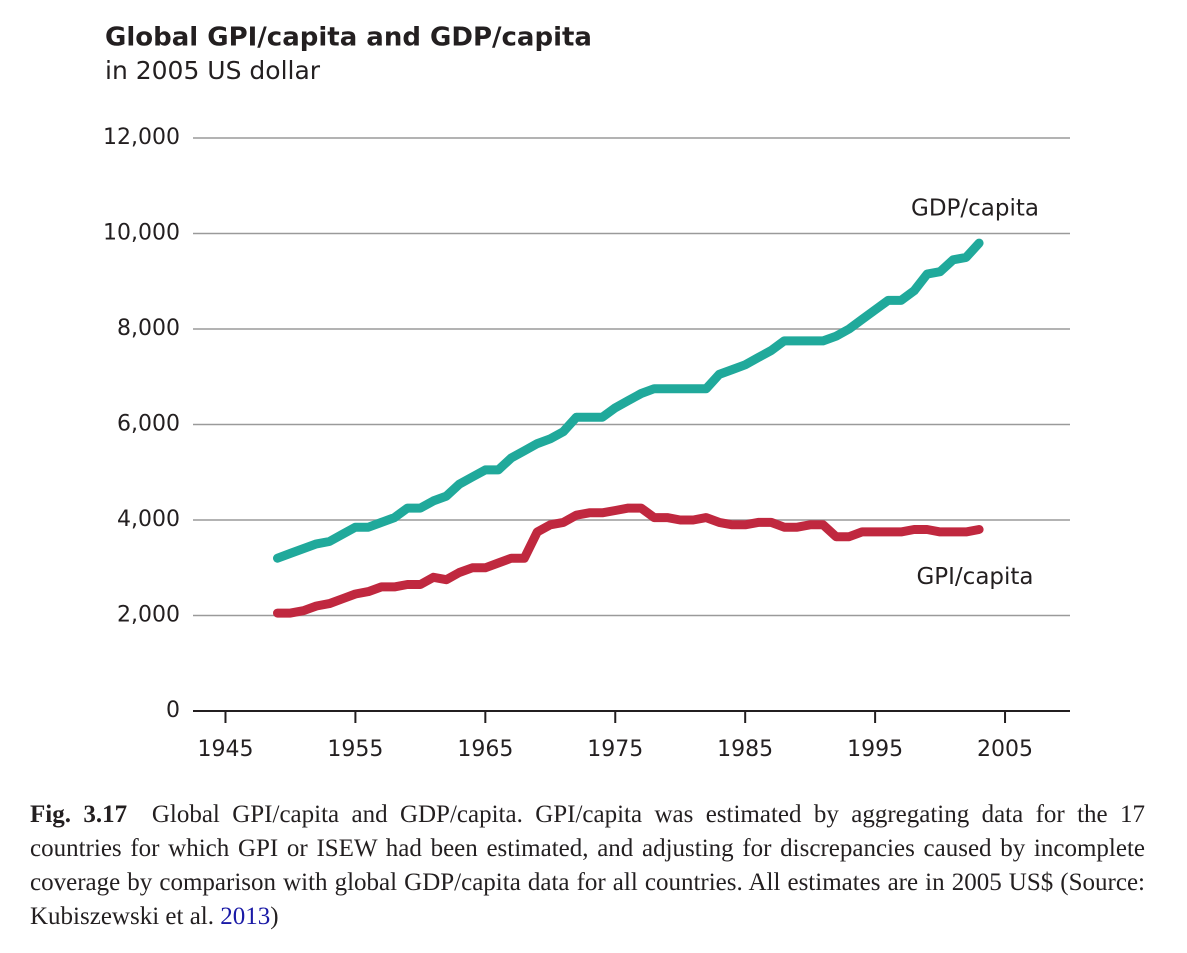  What do you see at coordinates (245, 916) in the screenshot?
I see `citation-link: 2013` at bounding box center [245, 916].